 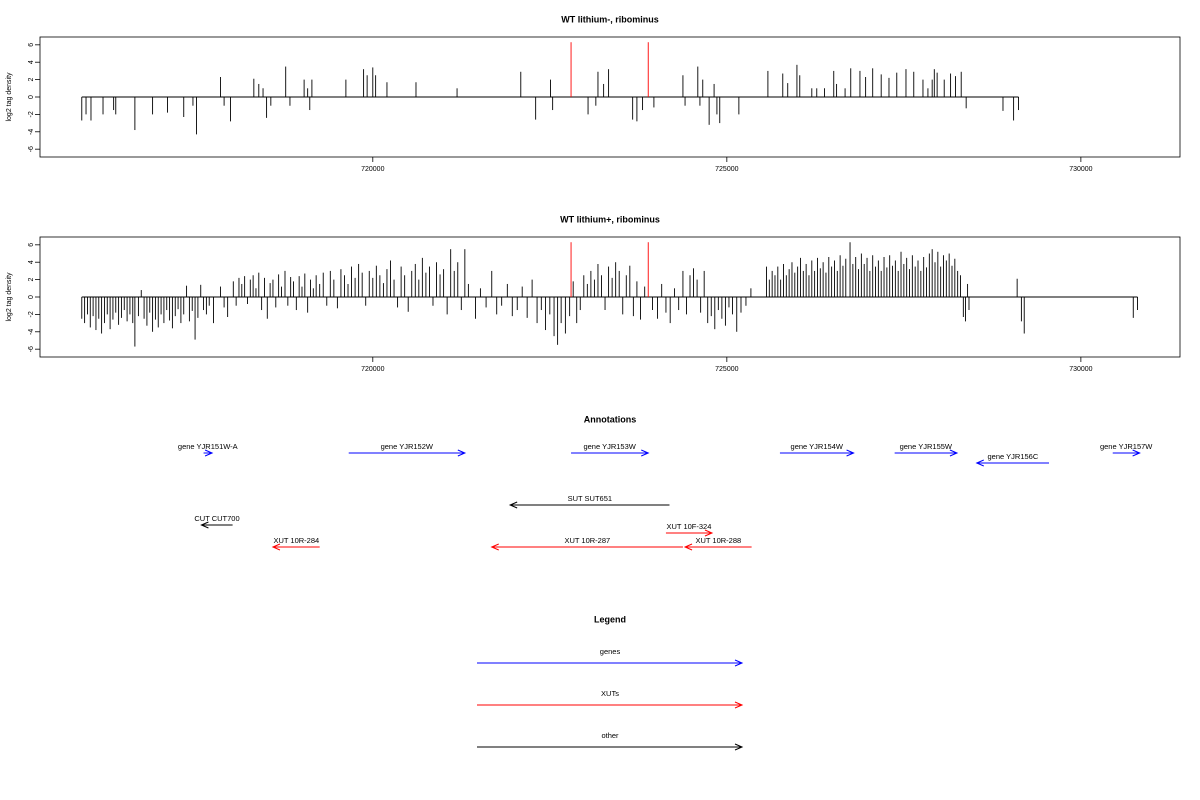 I want to click on chart-title: WT lithium-, ribominus, so click(x=610, y=19).